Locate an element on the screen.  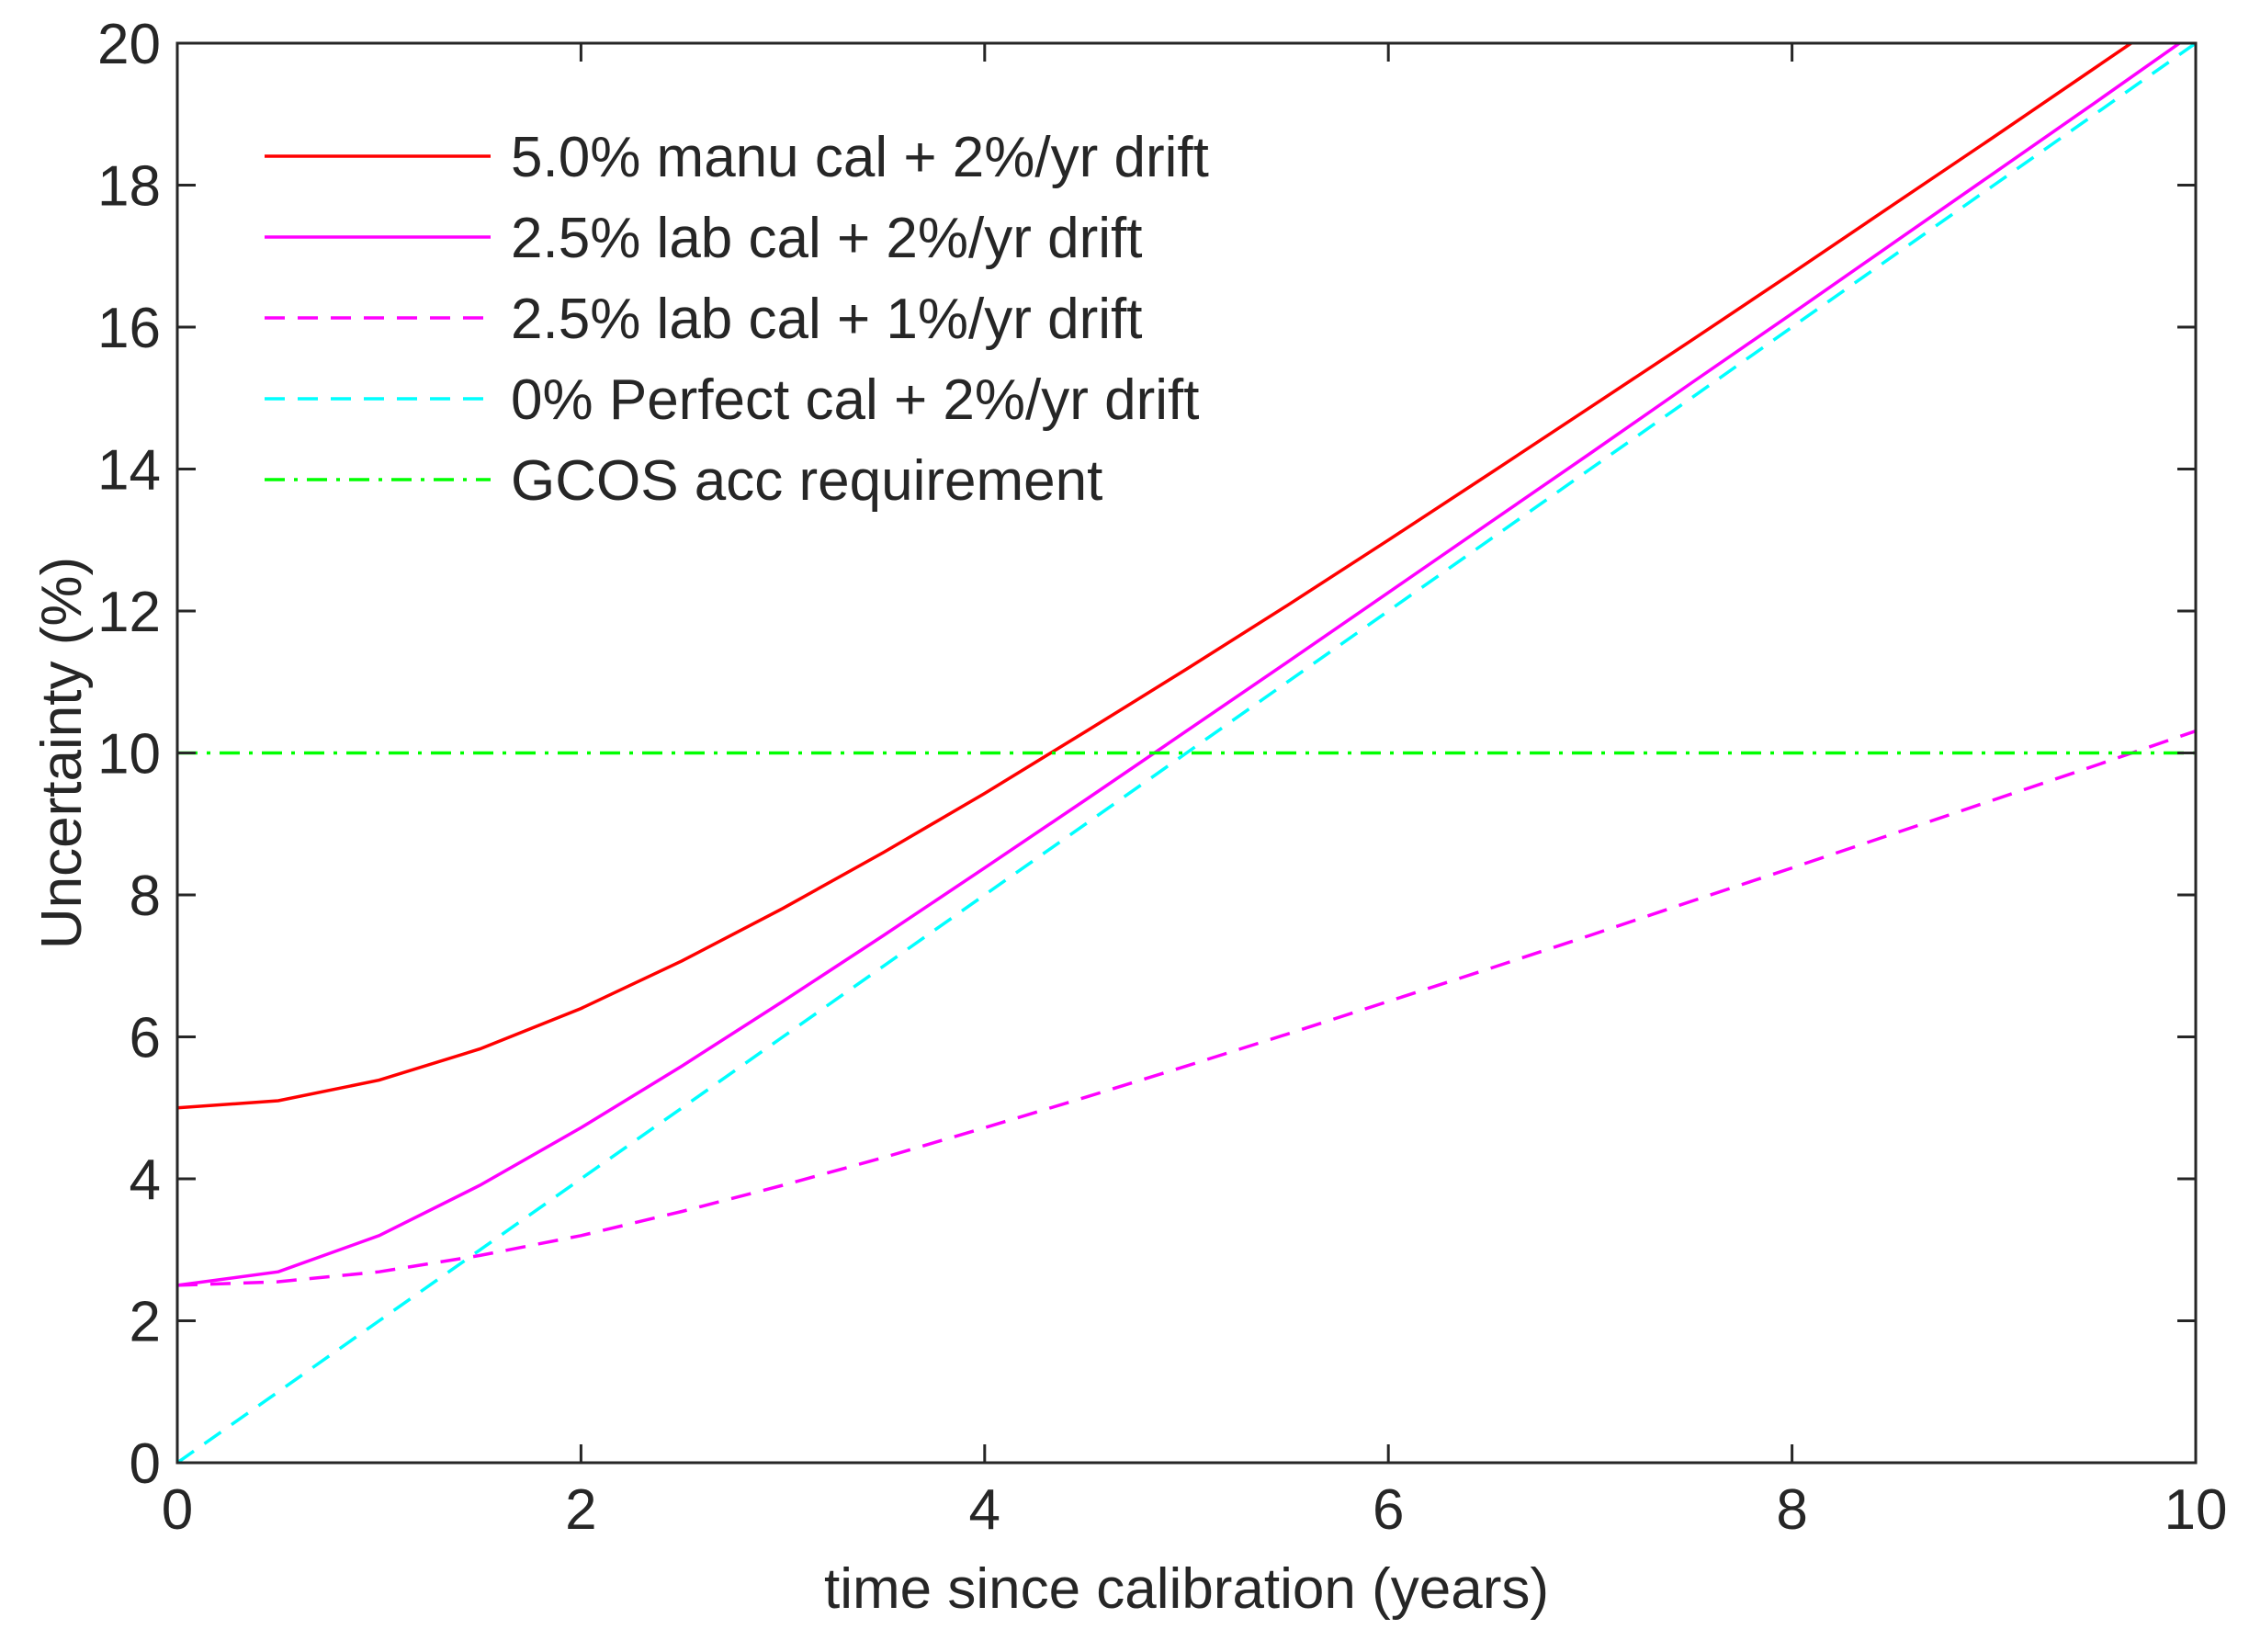
x-axis-label: time since calibration (years) is located at coordinates (1186, 1589).